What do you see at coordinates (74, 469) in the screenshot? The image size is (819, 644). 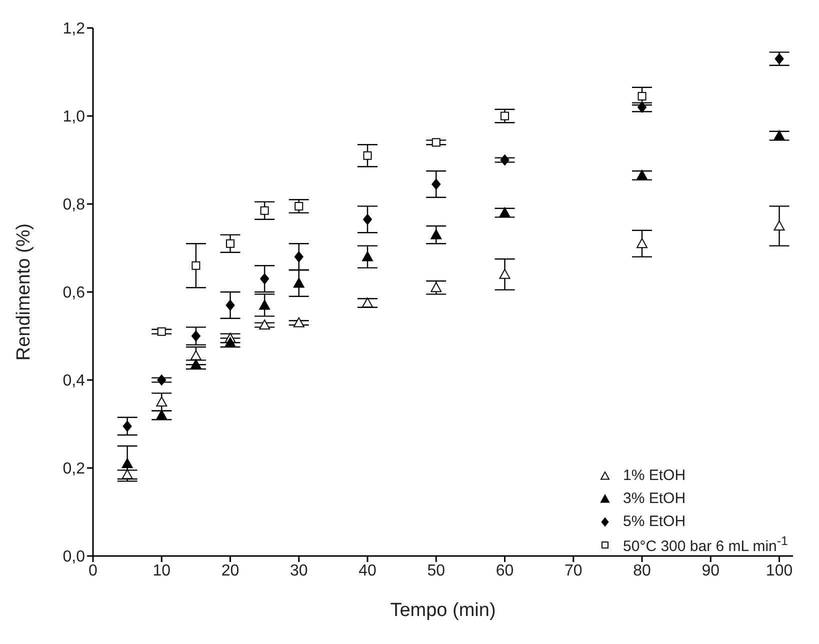 I see `y-tick-label: 0,2` at bounding box center [74, 469].